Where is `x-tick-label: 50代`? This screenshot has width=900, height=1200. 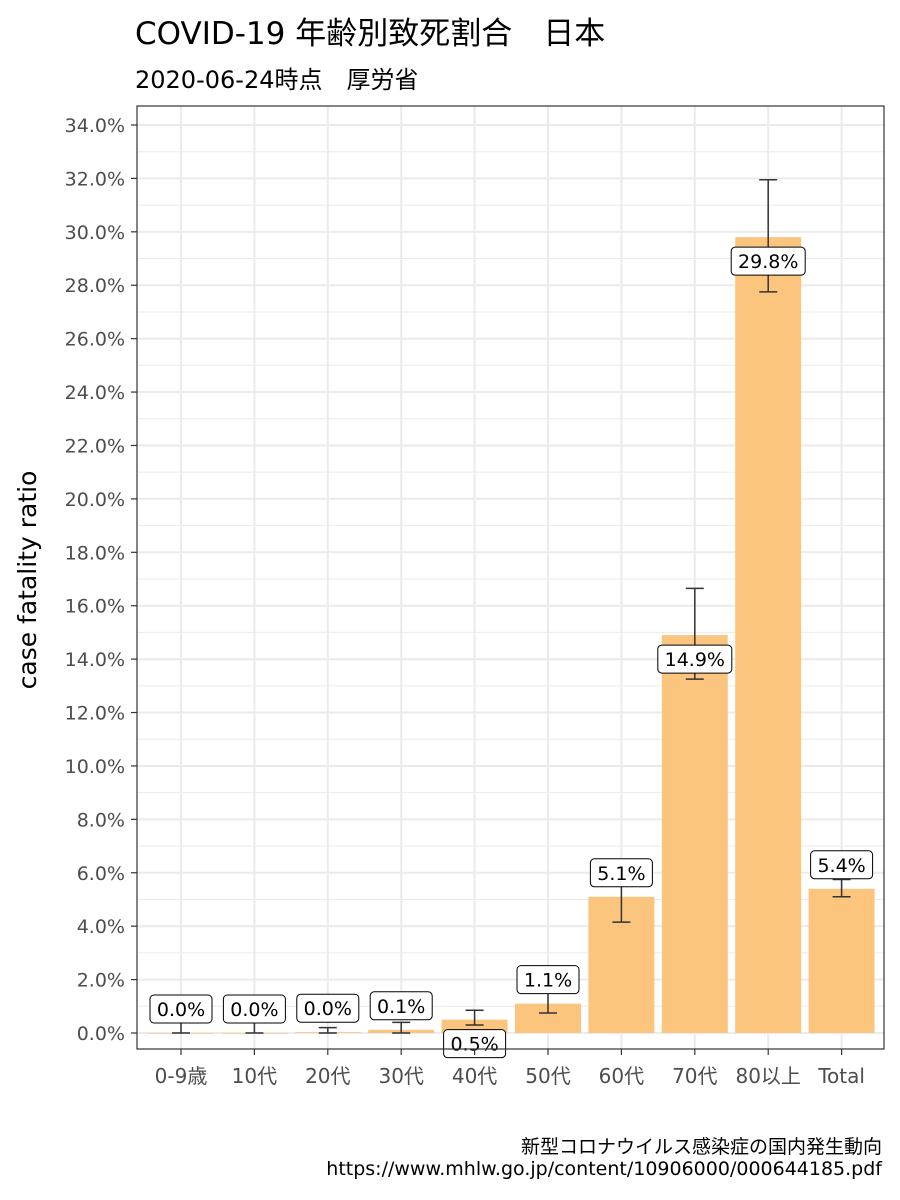 x-tick-label: 50代 is located at coordinates (547, 1076).